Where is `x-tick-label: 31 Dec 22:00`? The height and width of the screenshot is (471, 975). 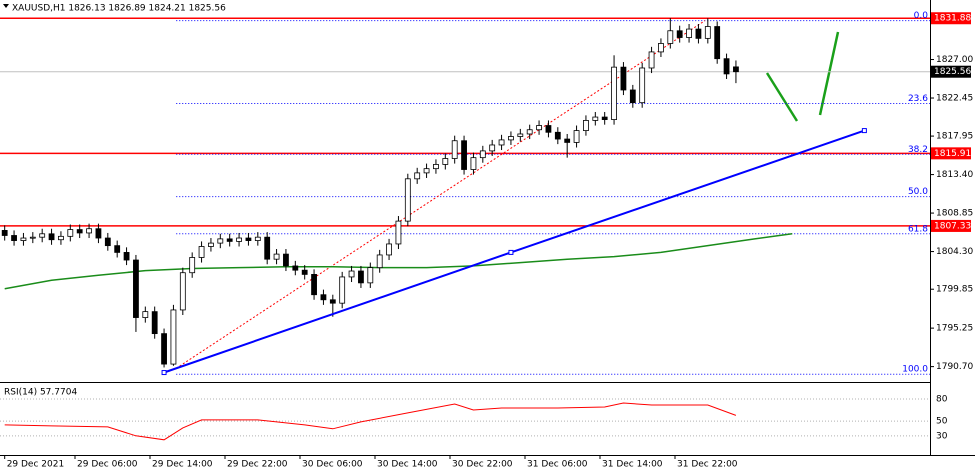
x-tick-label: 31 Dec 22:00 is located at coordinates (707, 465).